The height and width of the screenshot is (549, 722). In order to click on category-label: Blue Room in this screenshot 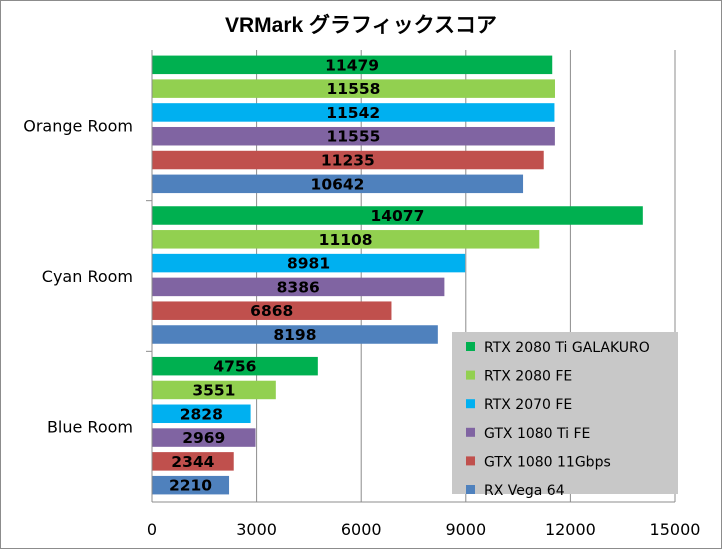, I will do `click(90, 427)`.